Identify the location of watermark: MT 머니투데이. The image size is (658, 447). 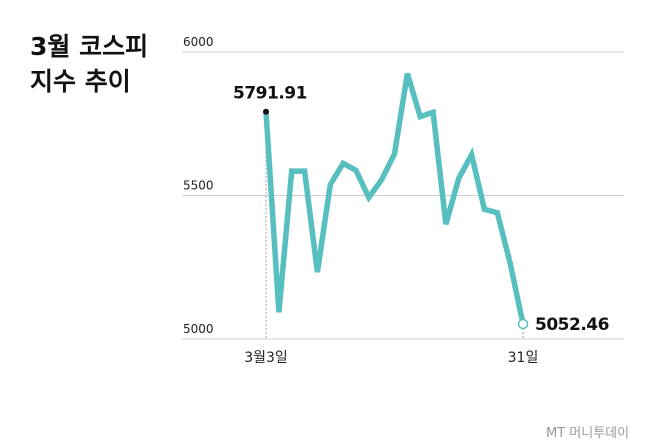
(587, 433).